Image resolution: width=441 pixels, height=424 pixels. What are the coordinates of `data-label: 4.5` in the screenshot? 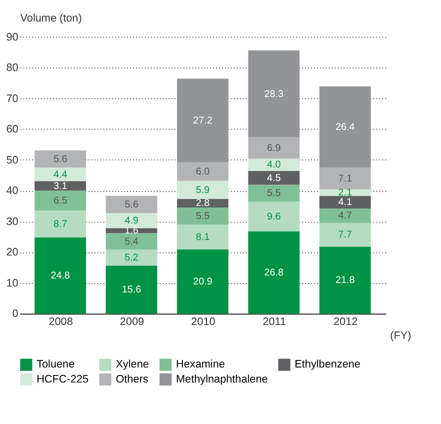 It's located at (274, 178).